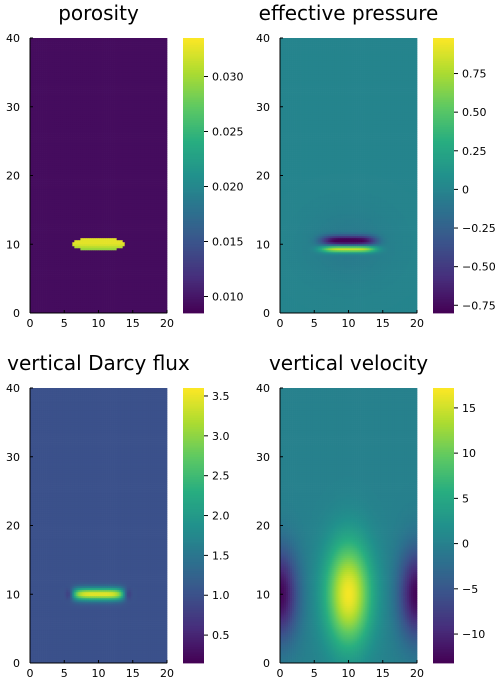 Image resolution: width=500 pixels, height=700 pixels. What do you see at coordinates (228, 297) in the screenshot?
I see `colorbar-tick-label: 0.010` at bounding box center [228, 297].